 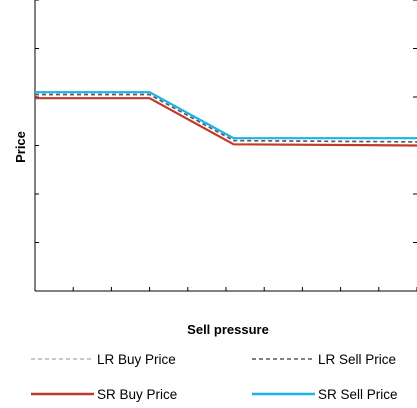 I want to click on series-line-sr-buy-price, so click(x=226, y=122).